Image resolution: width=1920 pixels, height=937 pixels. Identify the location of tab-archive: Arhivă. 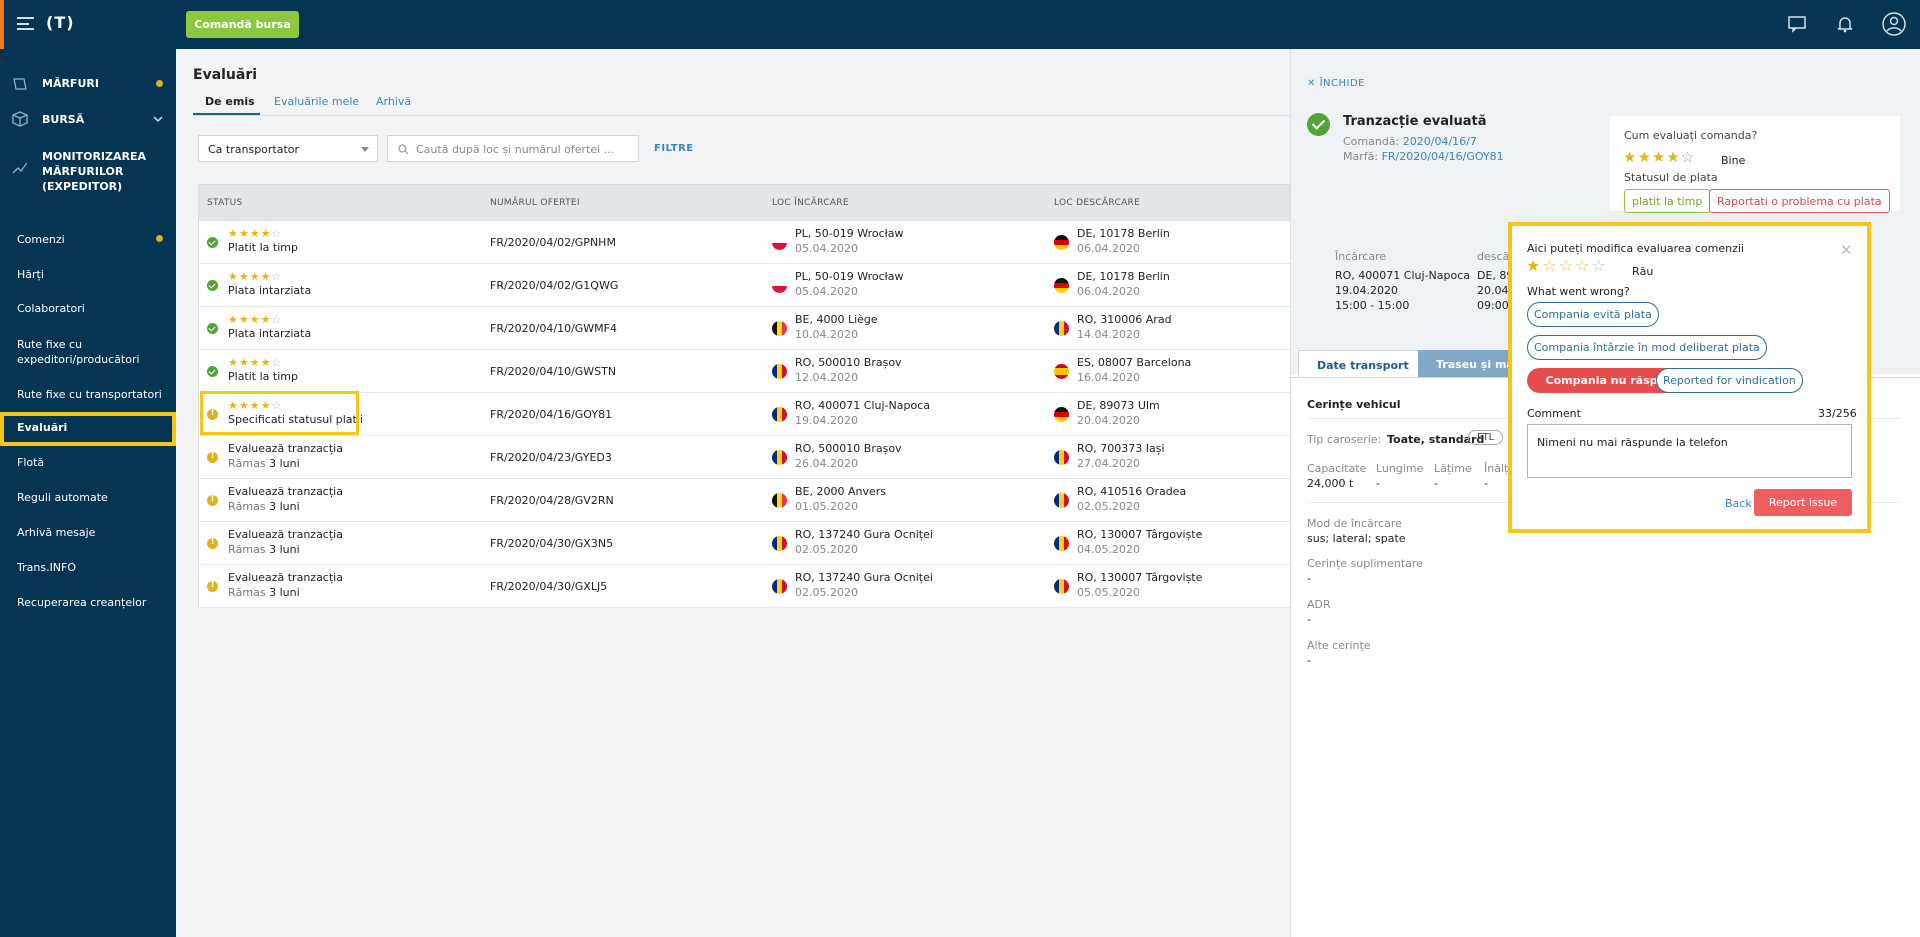
(394, 101).